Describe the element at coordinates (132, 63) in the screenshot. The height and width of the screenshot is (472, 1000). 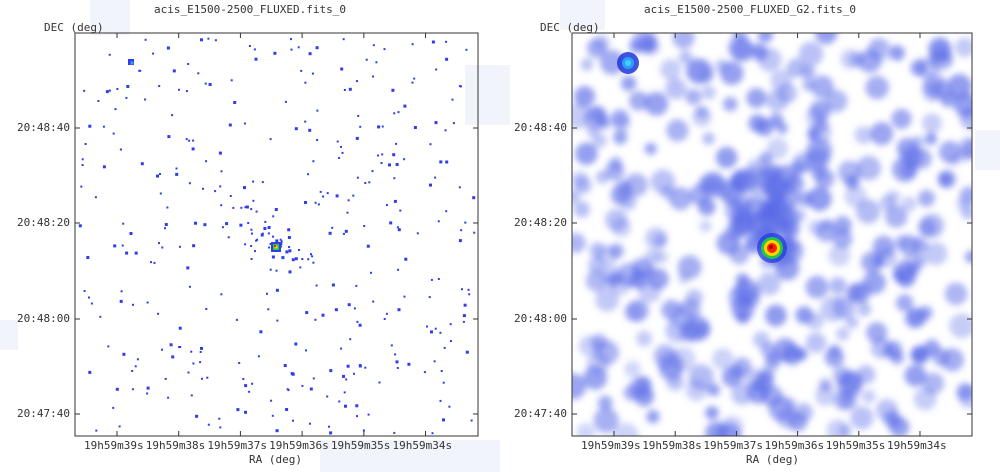
I see `source-pixel` at that location.